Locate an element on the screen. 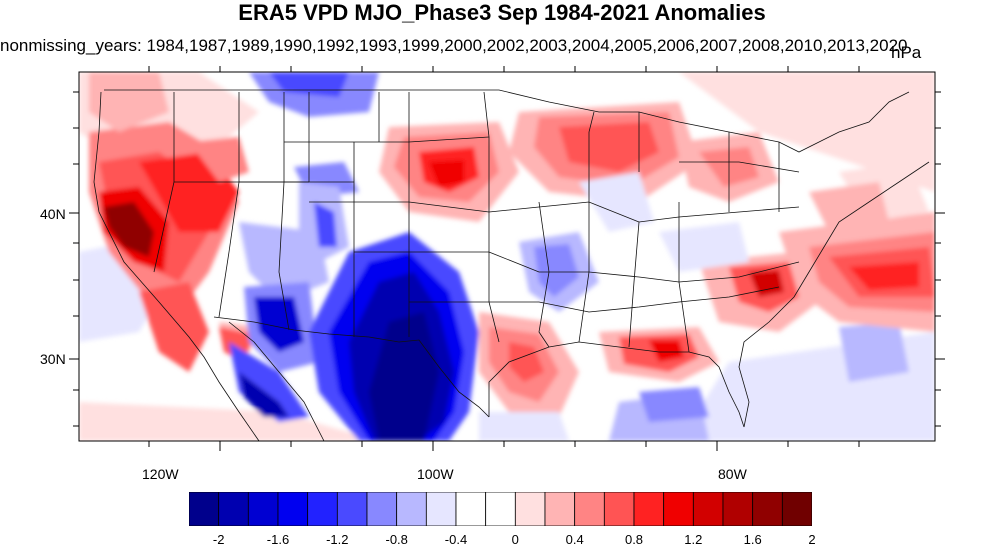 Image resolution: width=1004 pixels, height=547 pixels. lon-tick-label-80w: 80W is located at coordinates (732, 474).